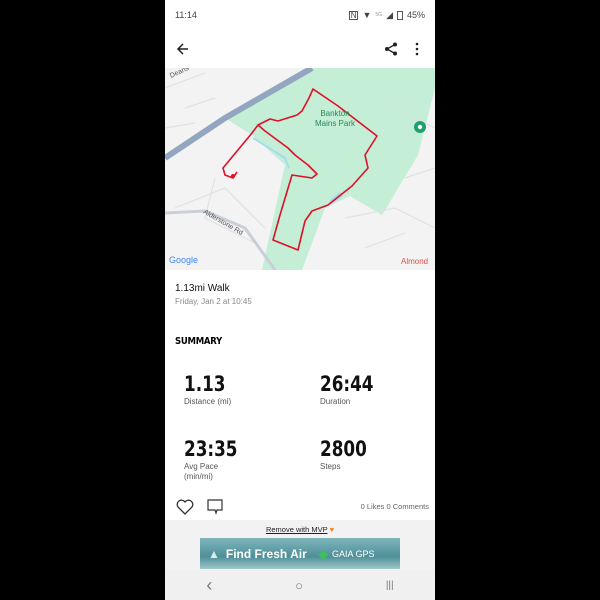 The height and width of the screenshot is (600, 600). What do you see at coordinates (186, 15) in the screenshot?
I see `status-time: 11:14` at bounding box center [186, 15].